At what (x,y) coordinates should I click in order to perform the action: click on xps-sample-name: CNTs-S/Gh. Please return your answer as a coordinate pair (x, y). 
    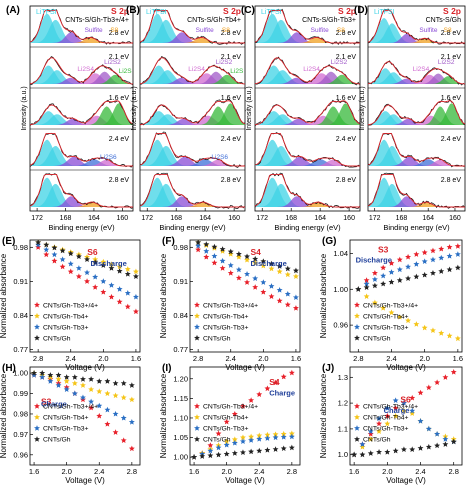
    Looking at the image, I should click on (444, 20).